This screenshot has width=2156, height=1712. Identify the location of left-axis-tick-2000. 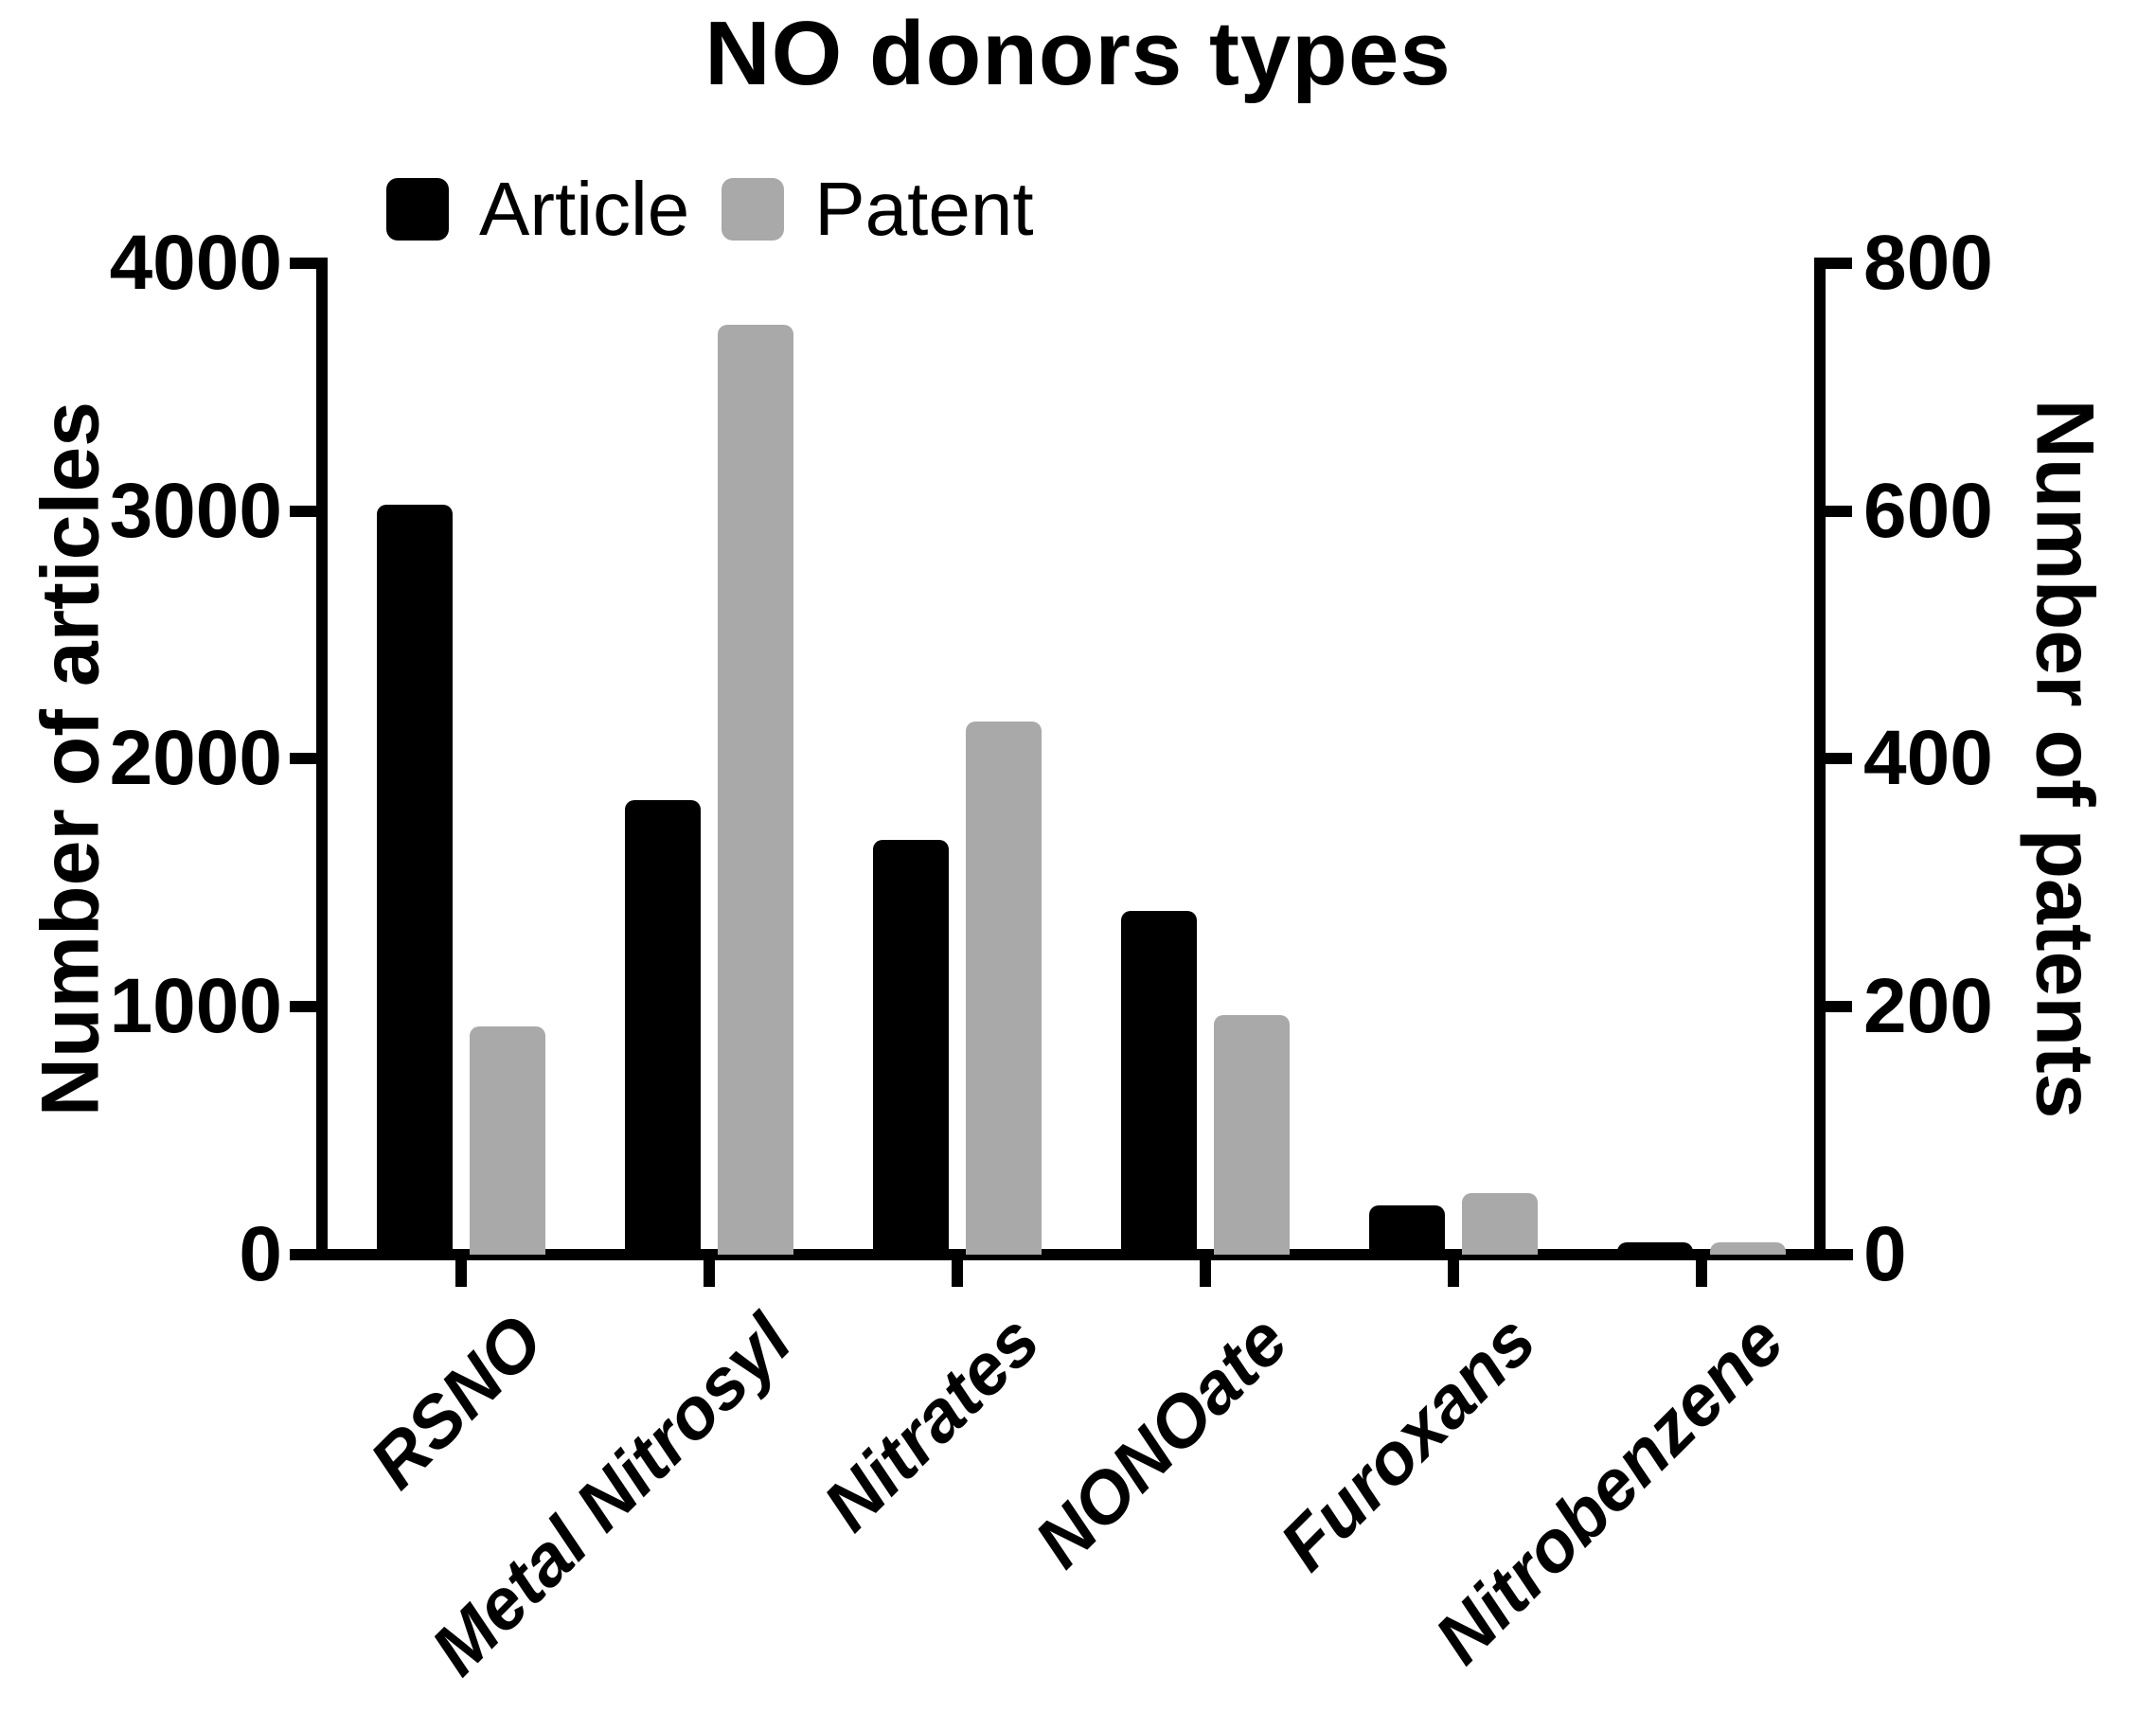
(303, 758).